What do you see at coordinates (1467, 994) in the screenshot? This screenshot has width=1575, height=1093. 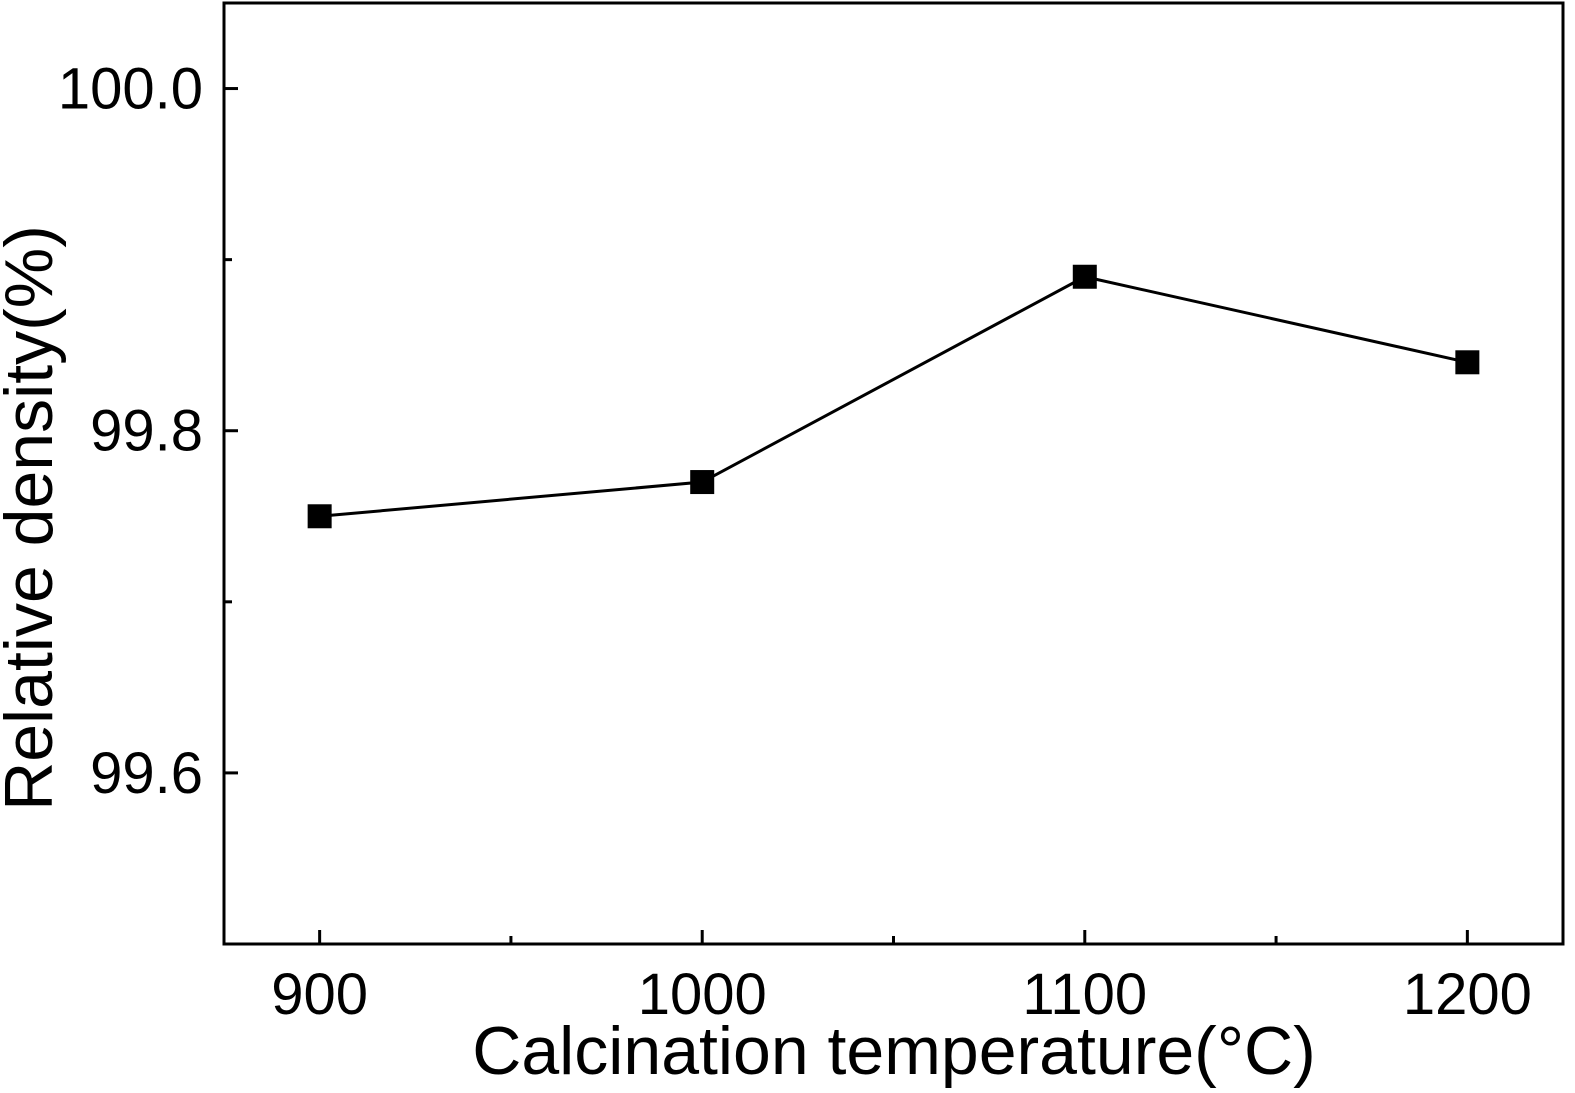 I see `x-tick-label: 1200` at bounding box center [1467, 994].